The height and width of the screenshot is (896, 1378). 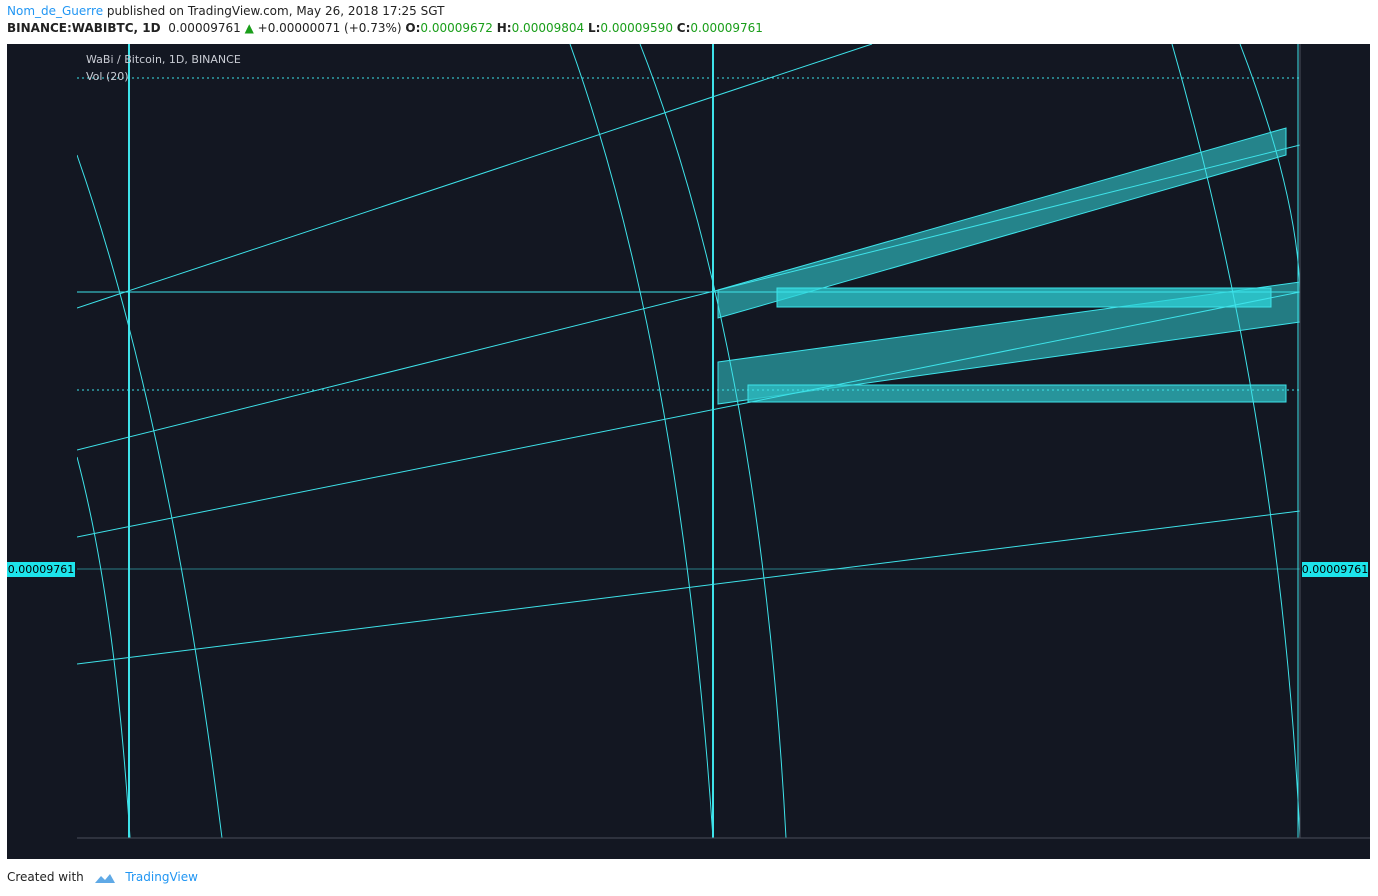 I want to click on author-link: Nom_de_Guerre, so click(x=55, y=11).